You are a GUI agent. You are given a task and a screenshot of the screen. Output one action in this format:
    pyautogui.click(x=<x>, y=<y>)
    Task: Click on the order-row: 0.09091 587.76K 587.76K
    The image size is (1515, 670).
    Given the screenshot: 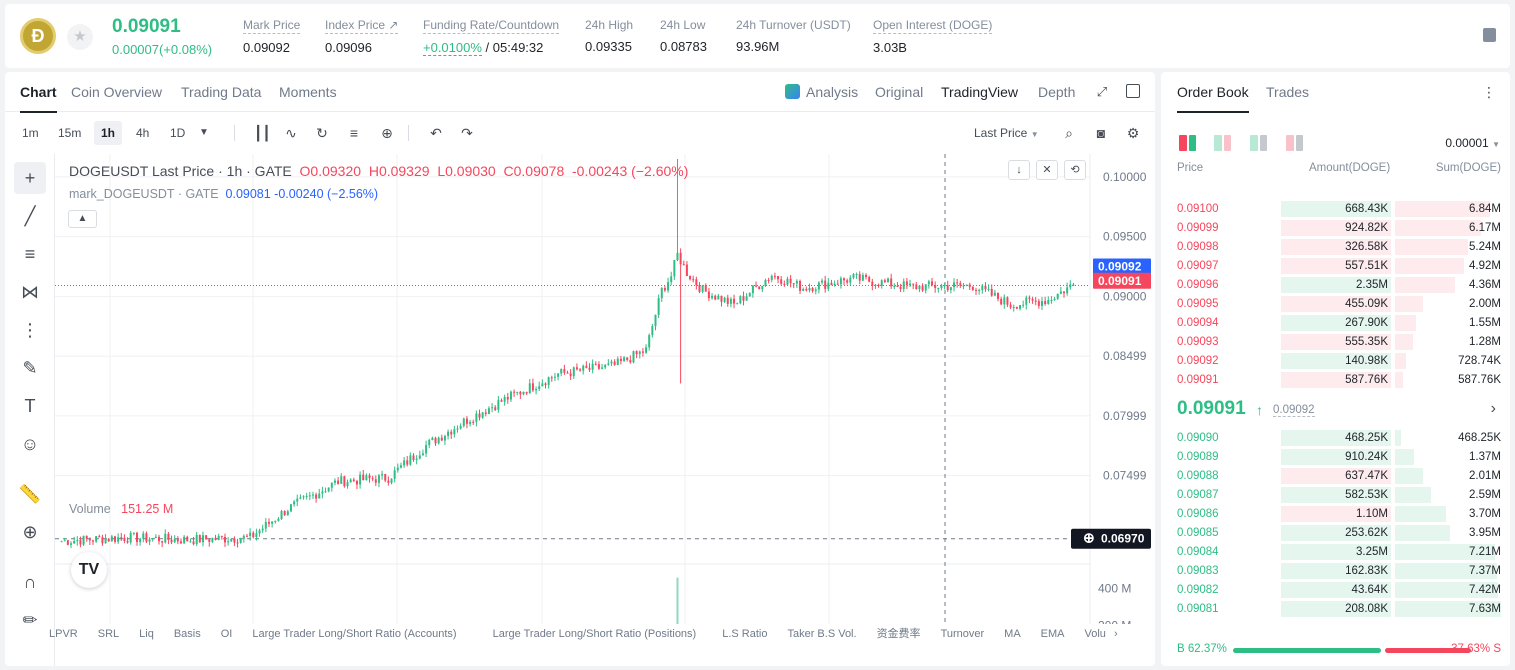 What is the action you would take?
    pyautogui.click(x=1335, y=380)
    